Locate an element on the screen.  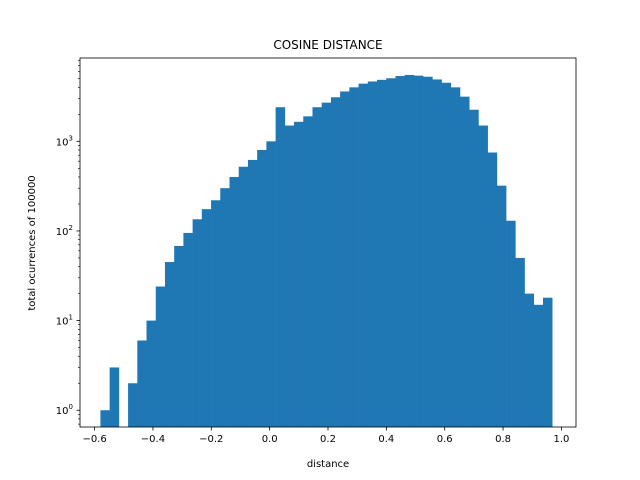
x-tick-label: −0.2 is located at coordinates (211, 439).